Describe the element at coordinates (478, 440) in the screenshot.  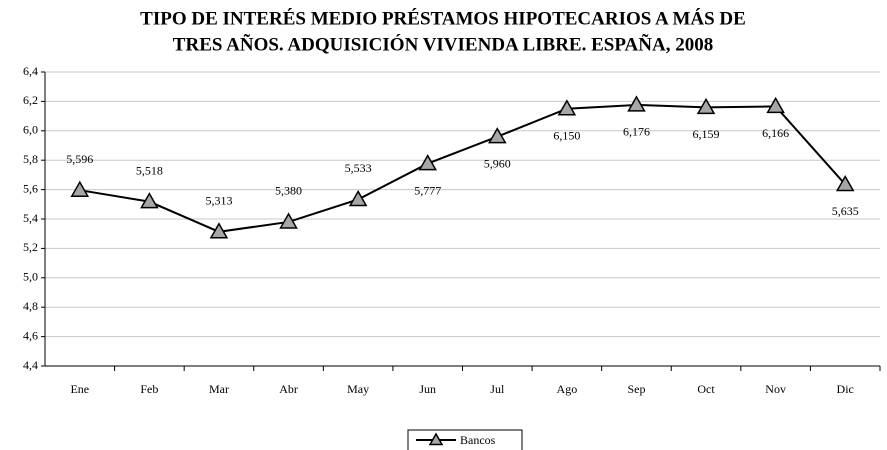
I see `legend-label: Bancos` at that location.